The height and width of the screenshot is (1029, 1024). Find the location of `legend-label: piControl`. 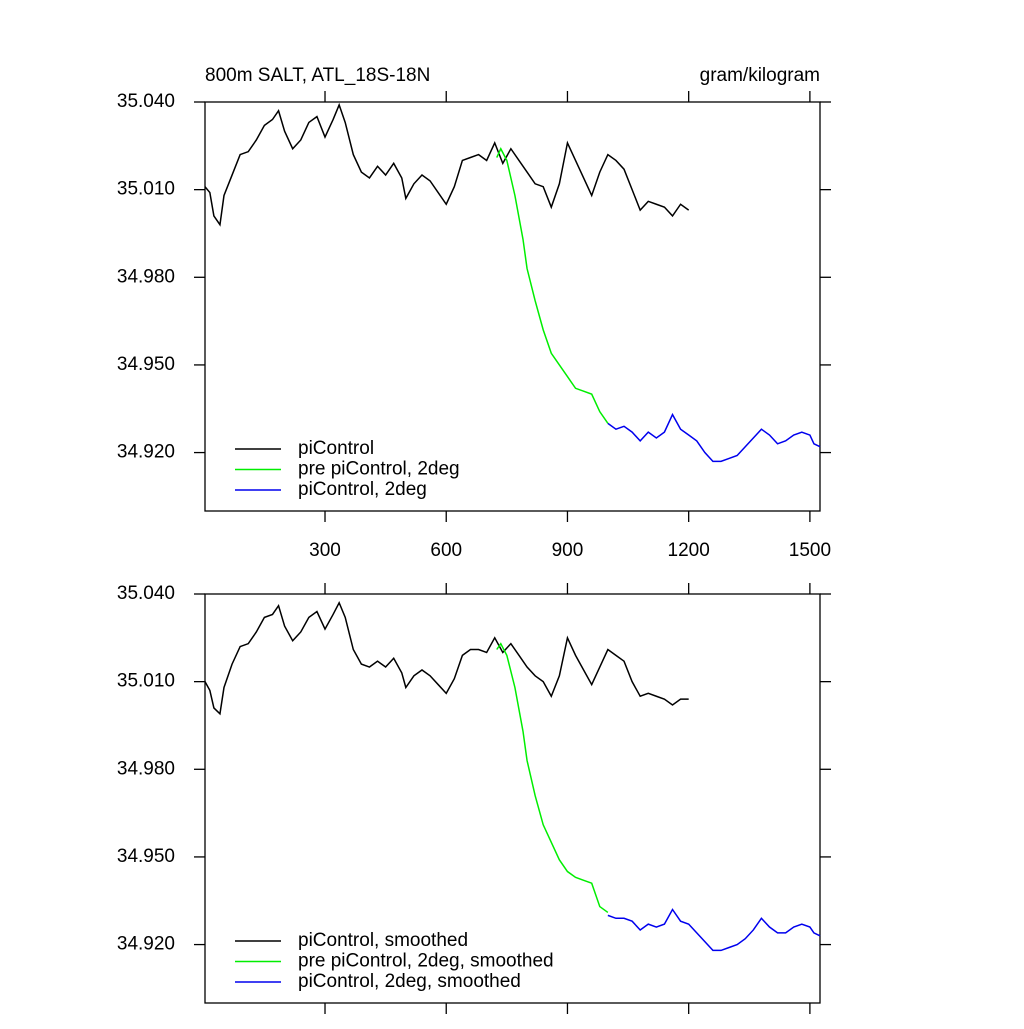

legend-label: piControl is located at coordinates (336, 448).